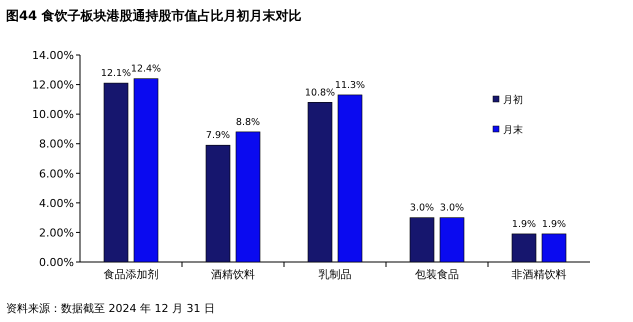 The width and height of the screenshot is (633, 322). Describe the element at coordinates (56, 173) in the screenshot. I see `y-tick-label: 6.00%` at that location.